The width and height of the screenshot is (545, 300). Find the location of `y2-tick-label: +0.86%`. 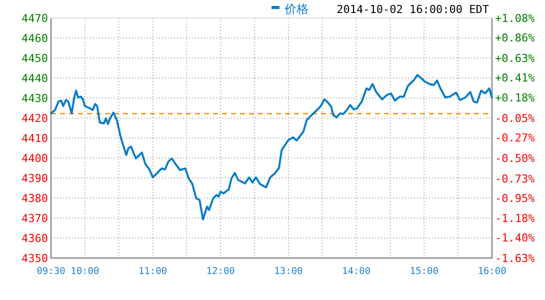

y2-tick-label: +0.86% is located at coordinates (515, 37).